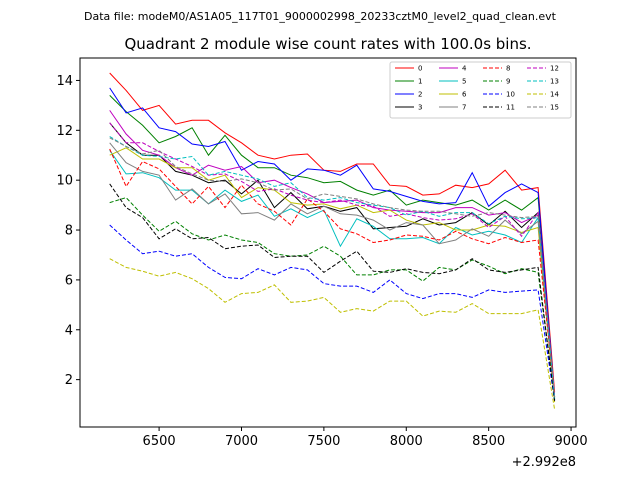 Image resolution: width=640 pixels, height=480 pixels. Describe the element at coordinates (508, 82) in the screenshot. I see `legend-label-9: 9` at that location.